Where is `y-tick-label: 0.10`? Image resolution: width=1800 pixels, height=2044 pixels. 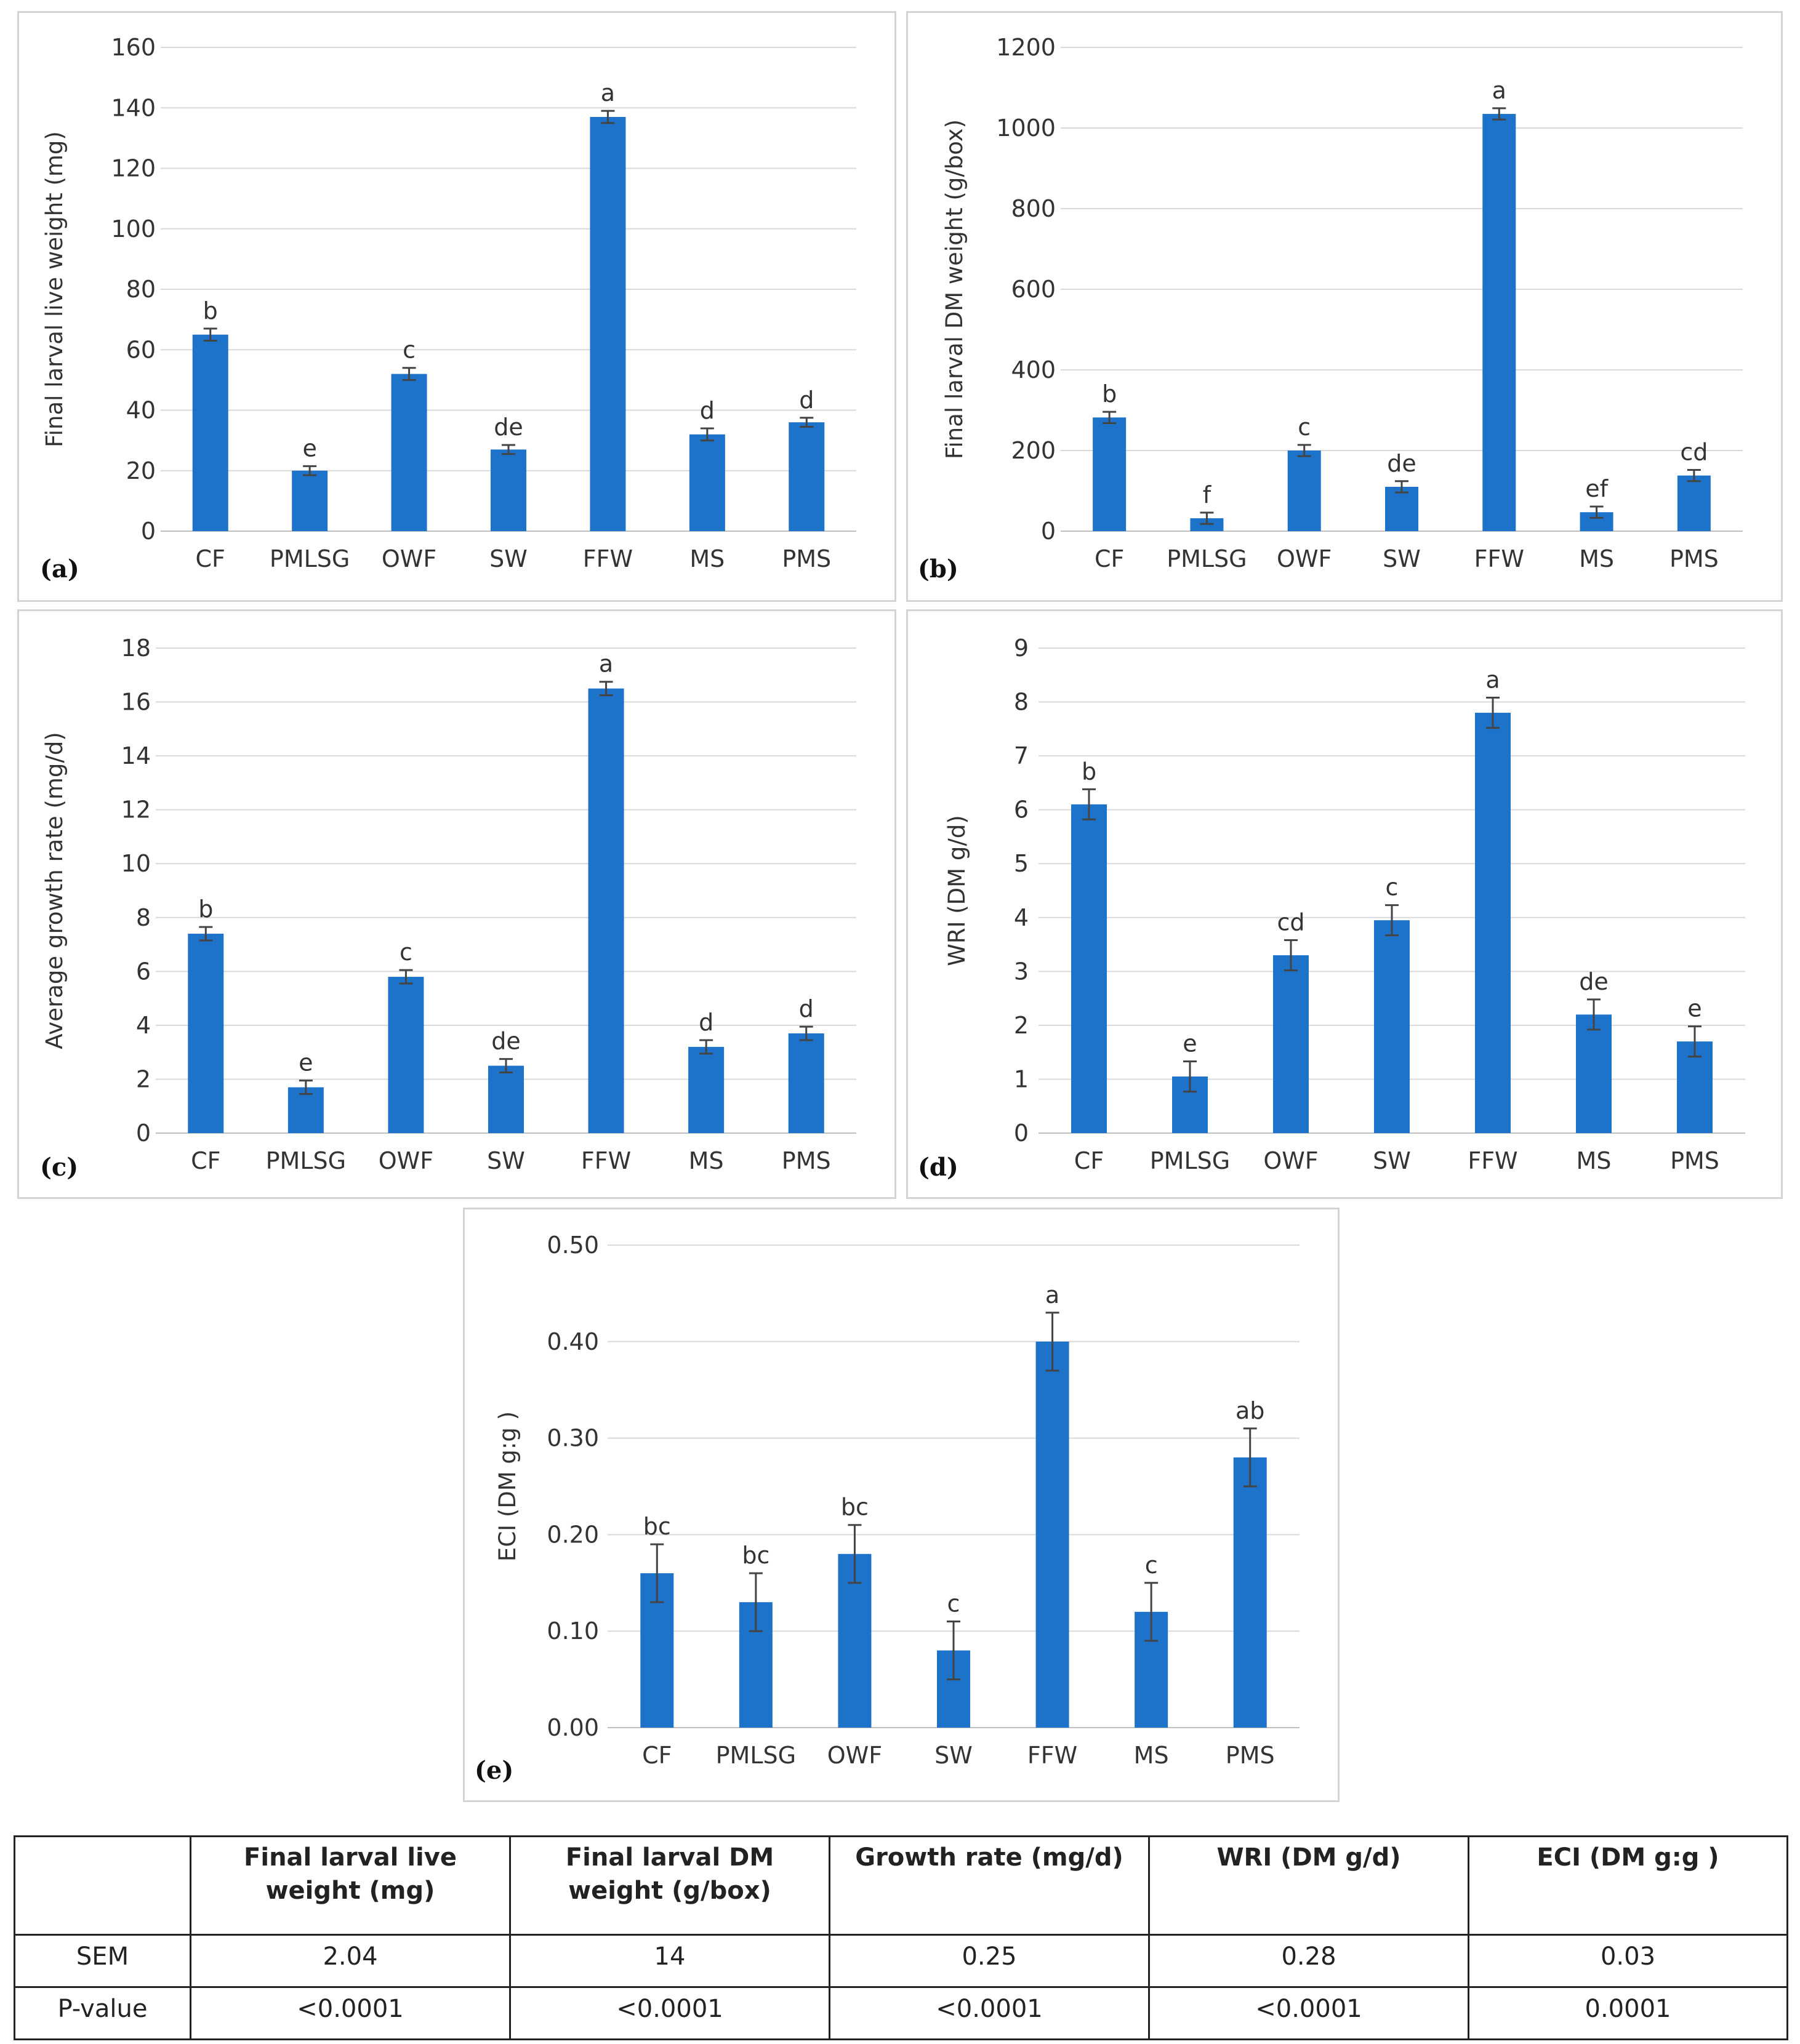 y-tick-label: 0.10 is located at coordinates (573, 1631).